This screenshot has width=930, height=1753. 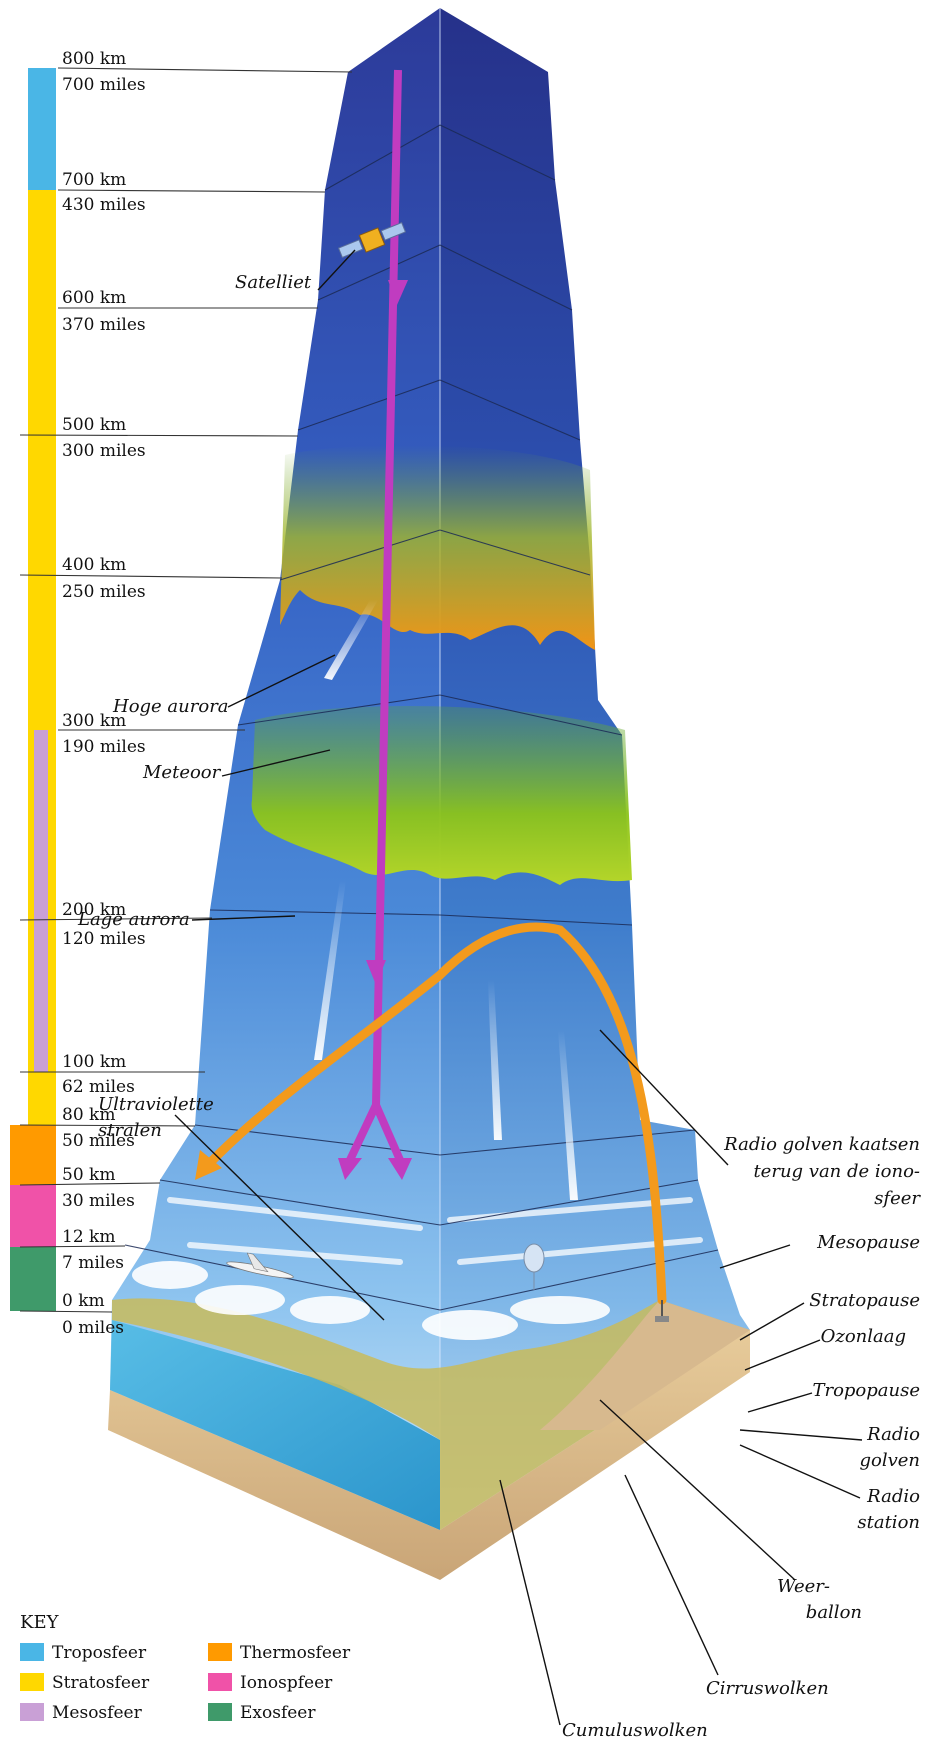 I want to click on weather-balloon-icon, so click(x=534, y=1266).